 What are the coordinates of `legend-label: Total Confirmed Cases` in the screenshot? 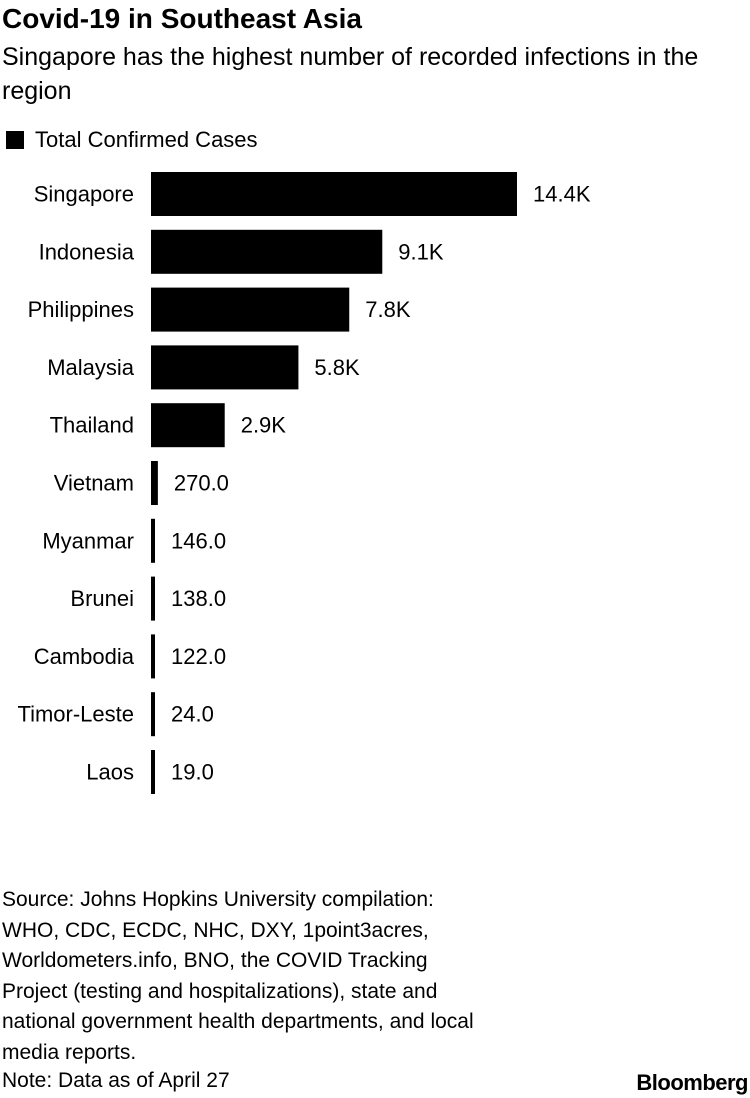 It's located at (146, 139).